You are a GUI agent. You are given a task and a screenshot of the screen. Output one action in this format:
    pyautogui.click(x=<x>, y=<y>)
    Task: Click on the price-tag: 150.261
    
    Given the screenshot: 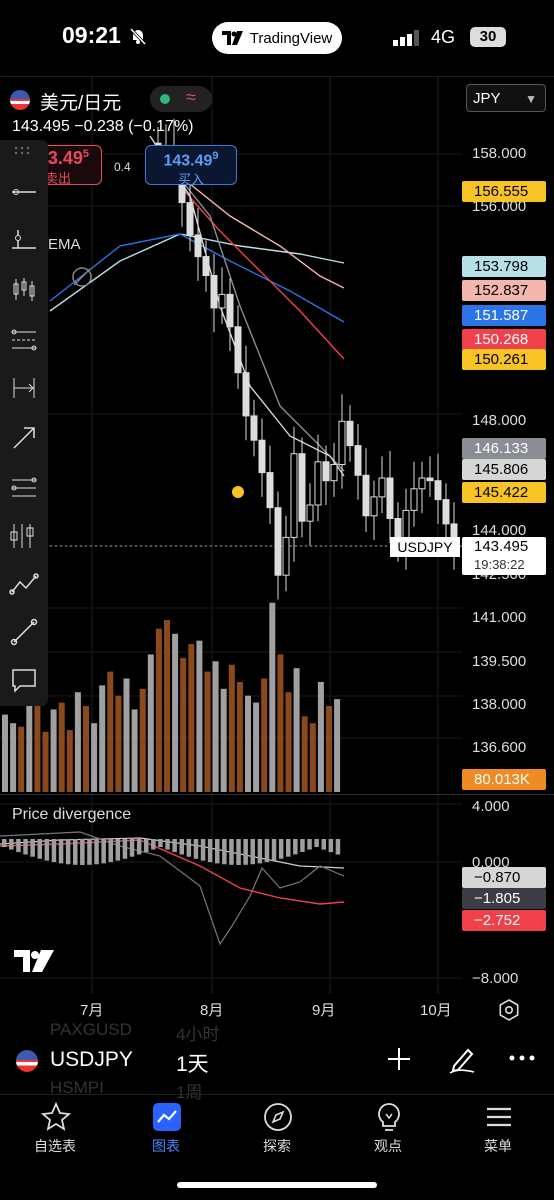 What is the action you would take?
    pyautogui.click(x=504, y=359)
    